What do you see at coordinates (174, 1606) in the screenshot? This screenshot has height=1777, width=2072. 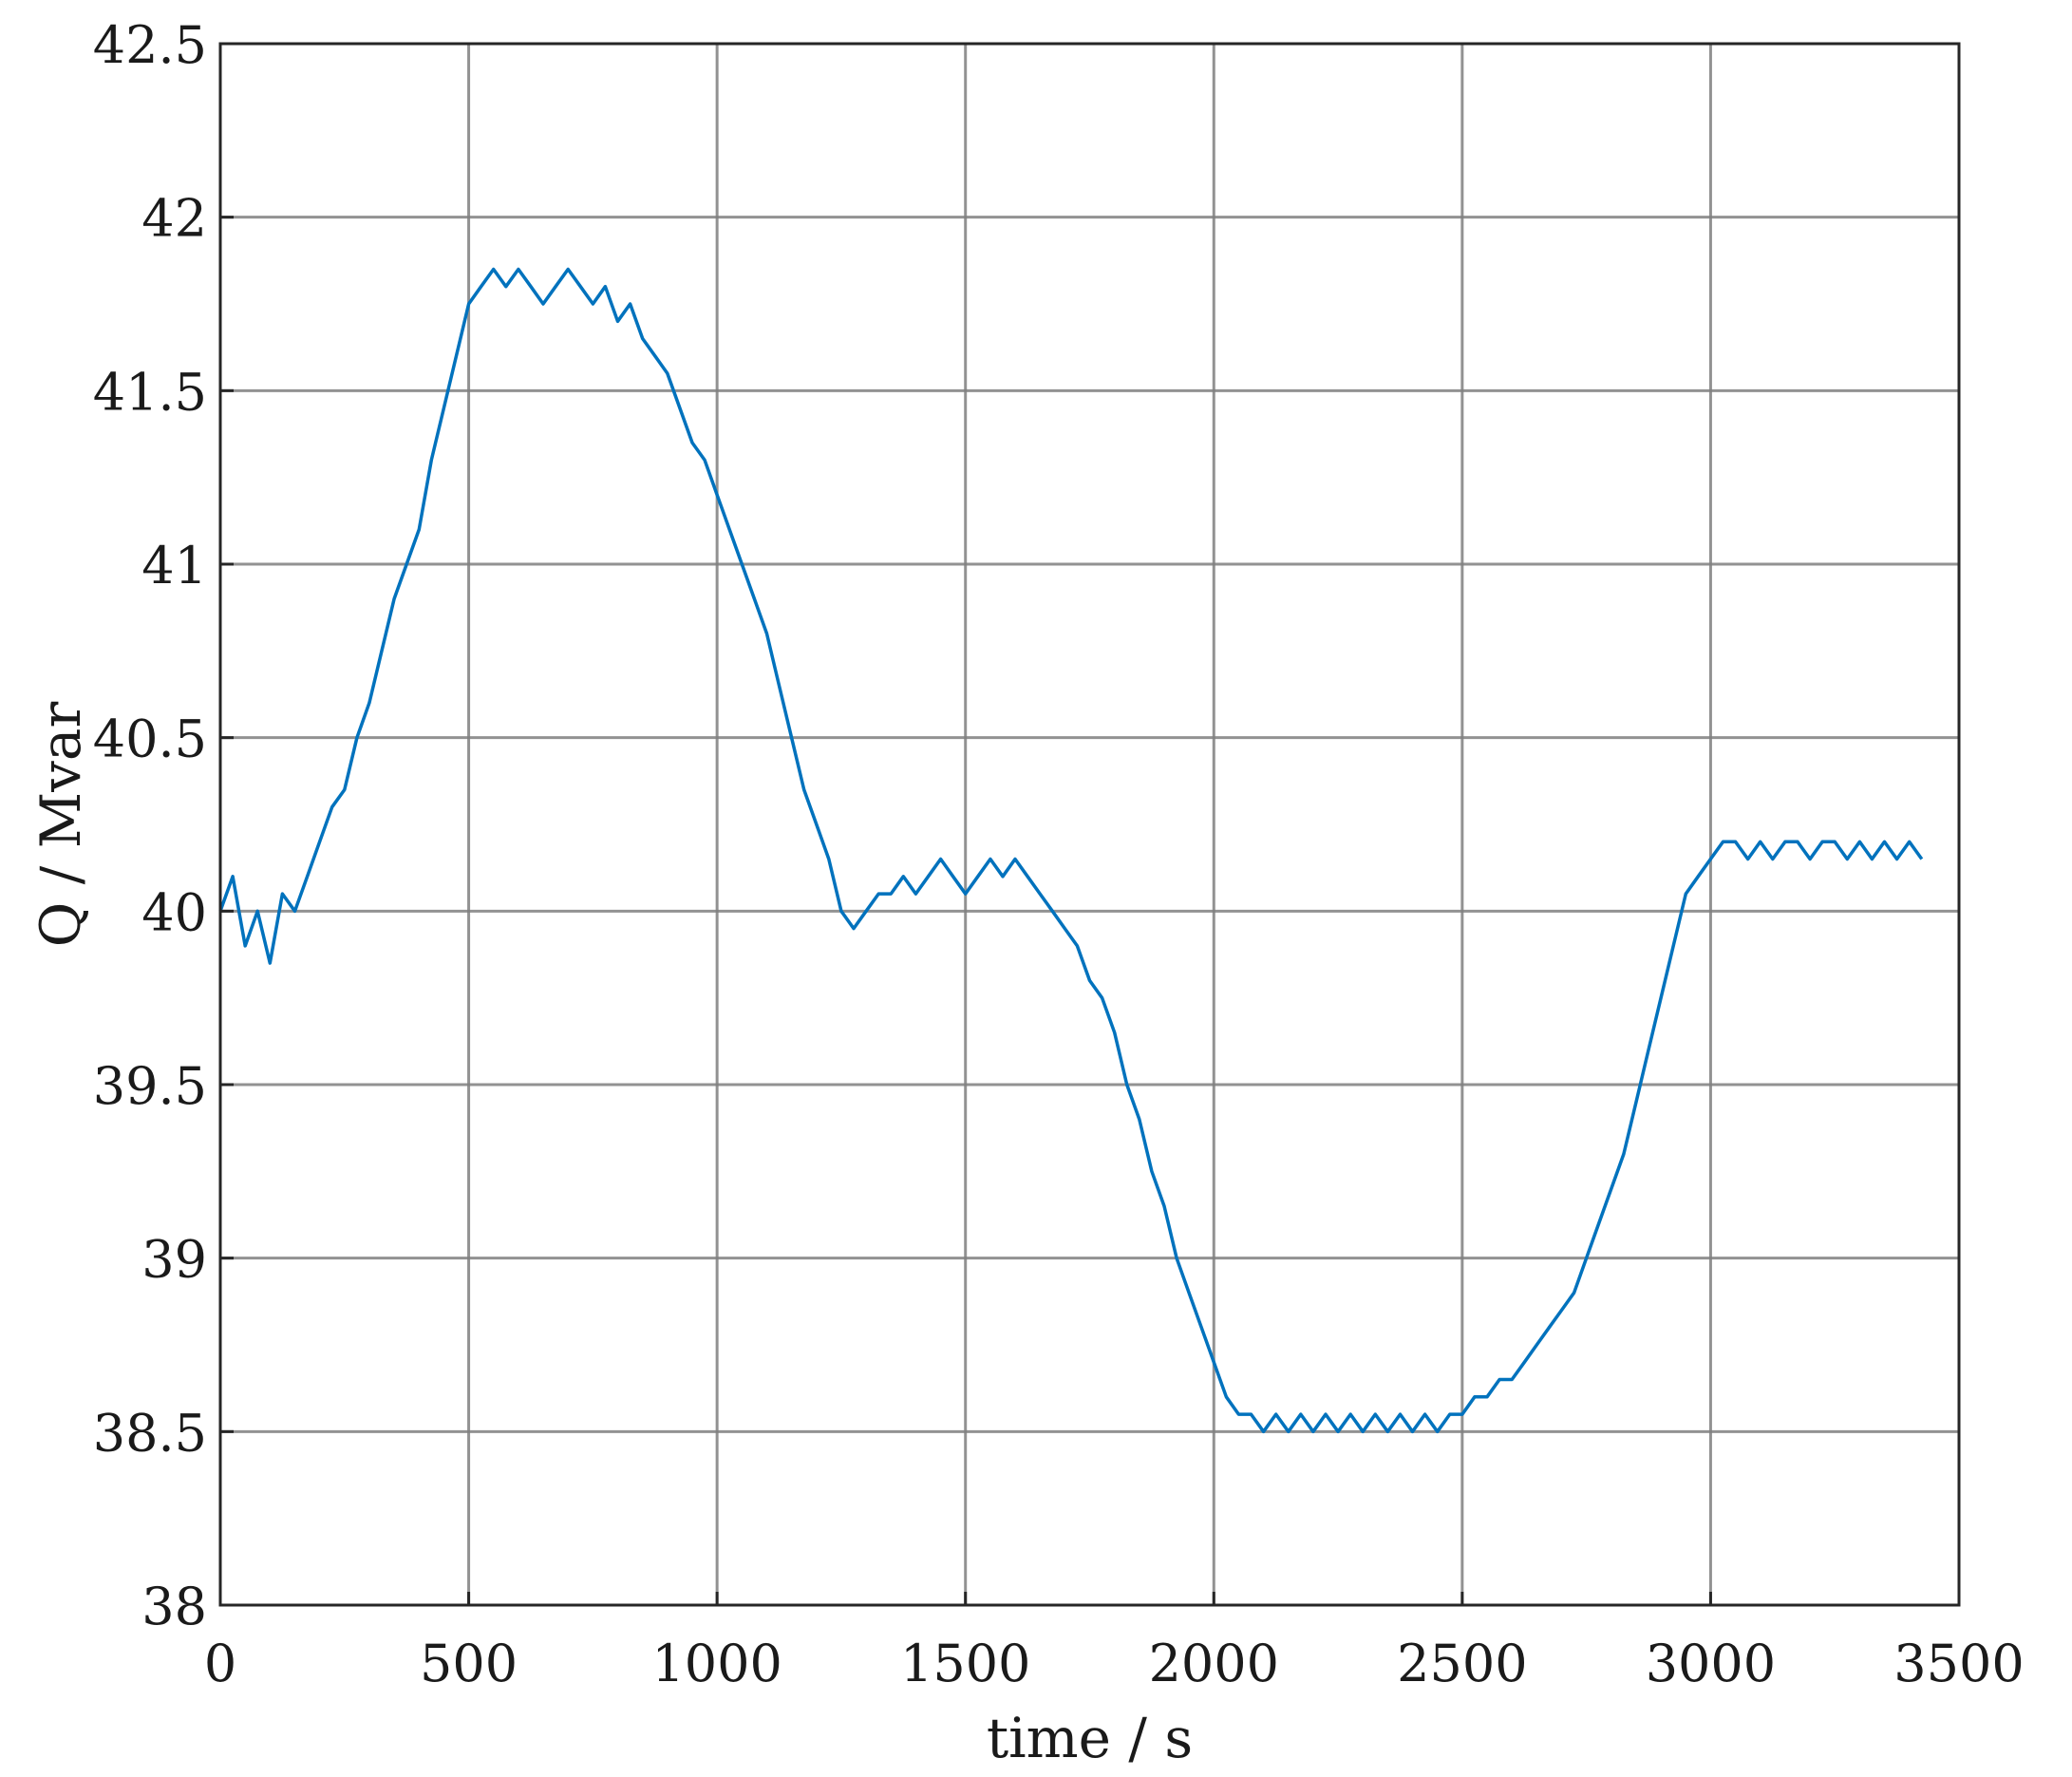 I see `y-tick-label-38: 38` at bounding box center [174, 1606].